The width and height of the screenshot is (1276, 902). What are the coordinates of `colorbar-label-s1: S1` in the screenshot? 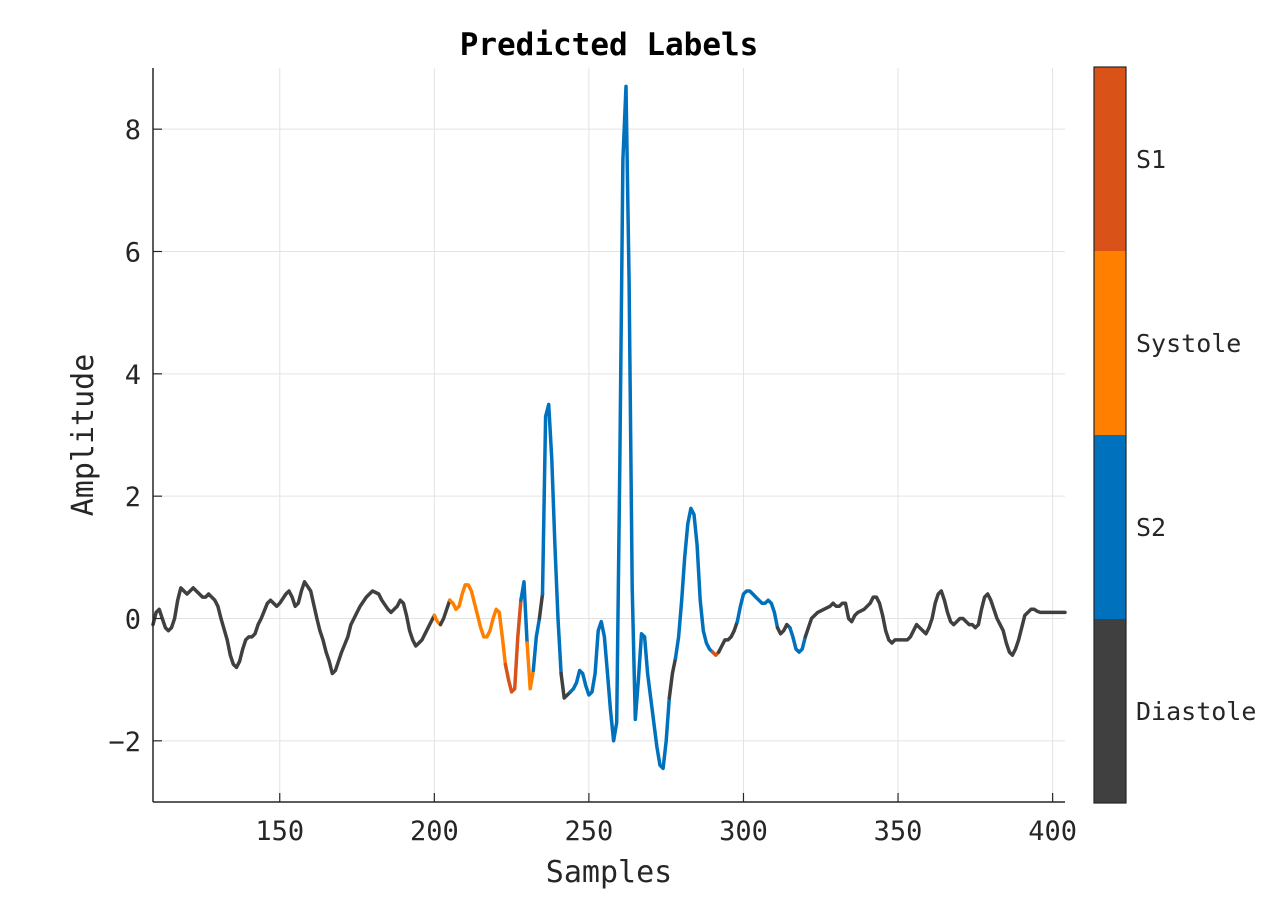 It's located at (1151, 159).